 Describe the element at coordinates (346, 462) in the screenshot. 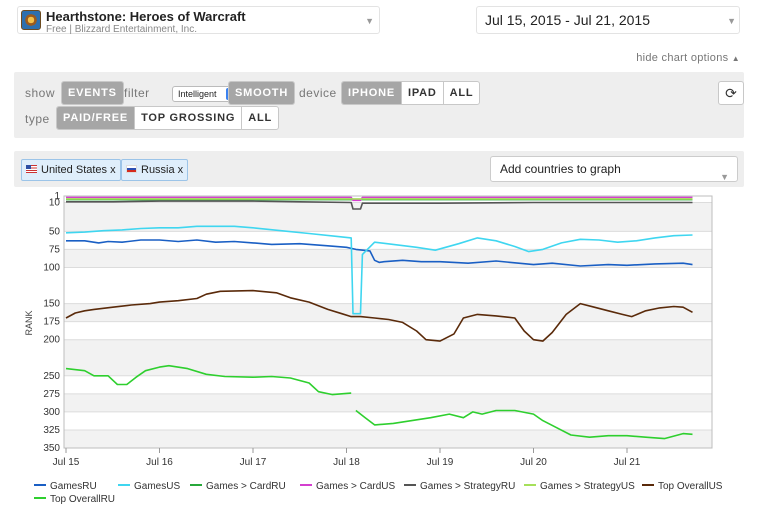

I see `x-tick-label: Jul 18` at that location.